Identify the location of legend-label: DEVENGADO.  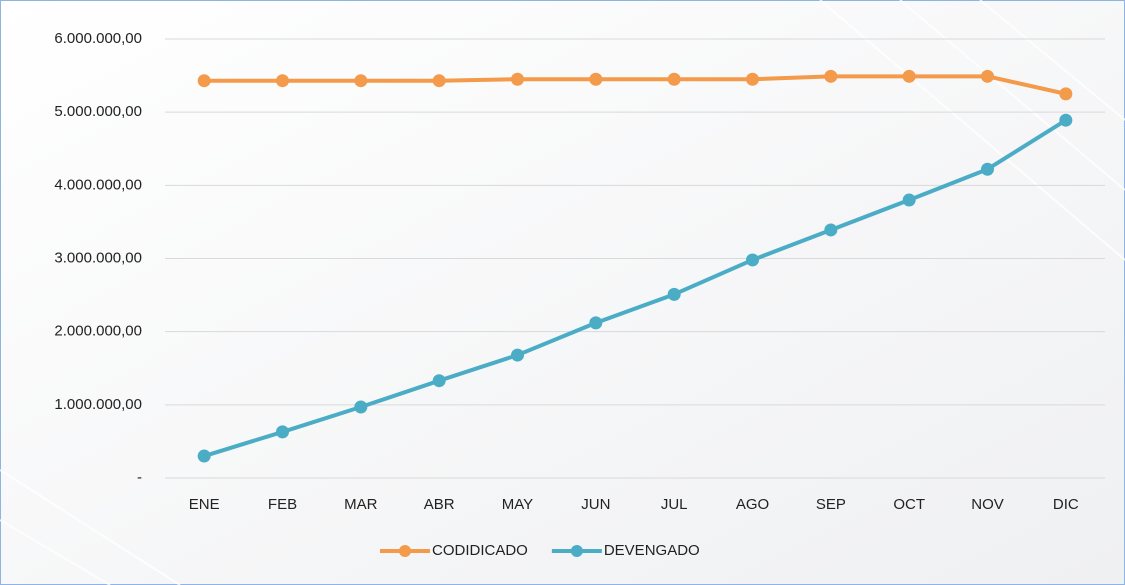
(652, 550).